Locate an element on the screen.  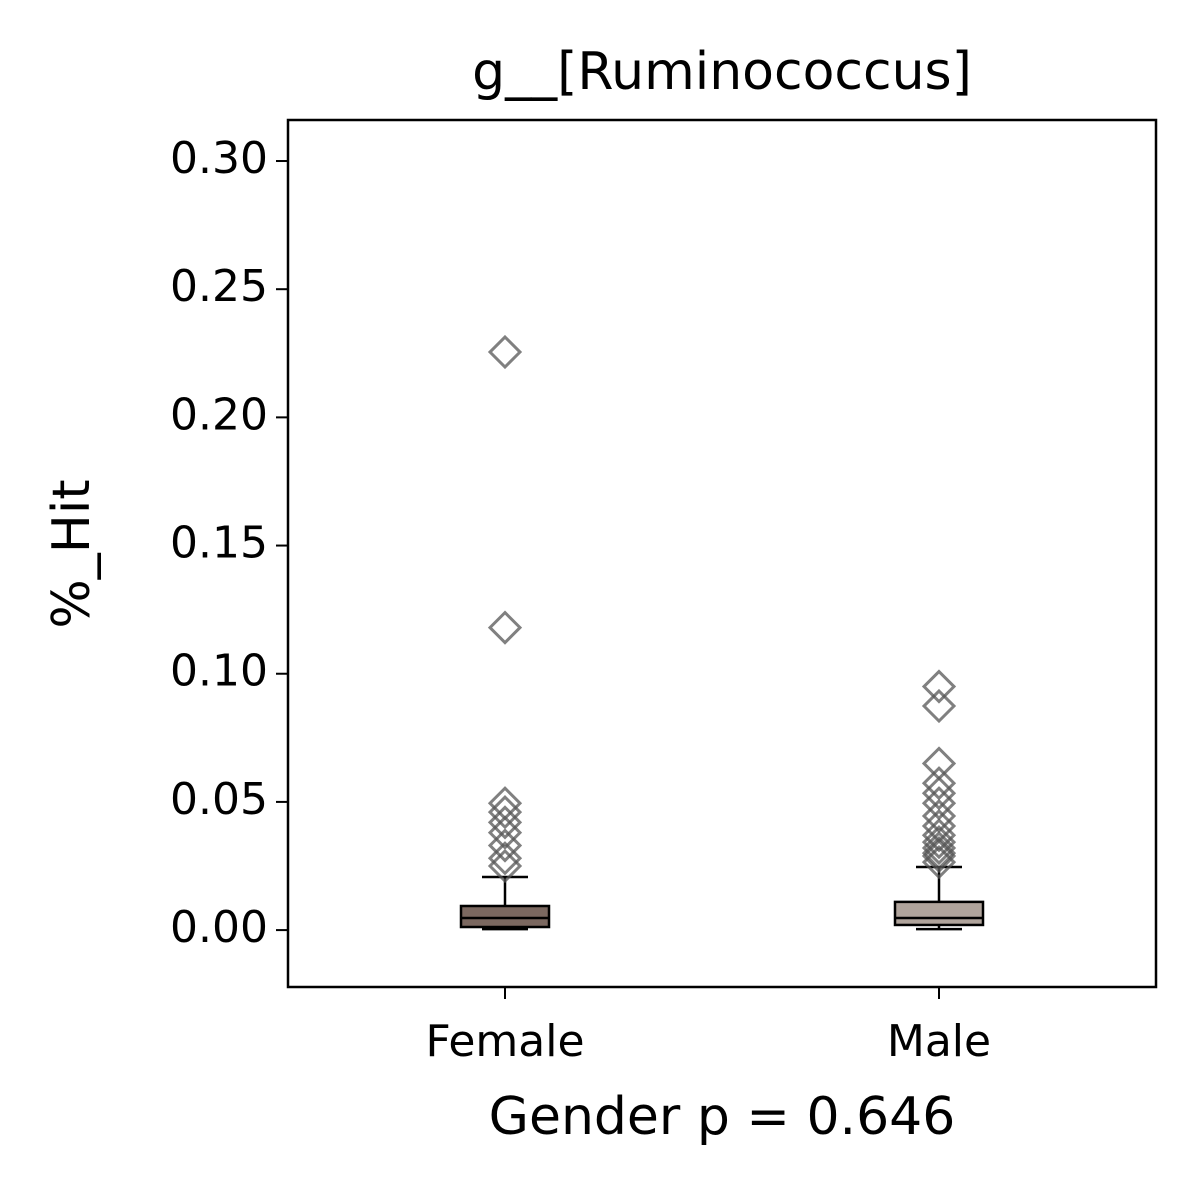
y-tick-label: 0.00 is located at coordinates (219, 927).